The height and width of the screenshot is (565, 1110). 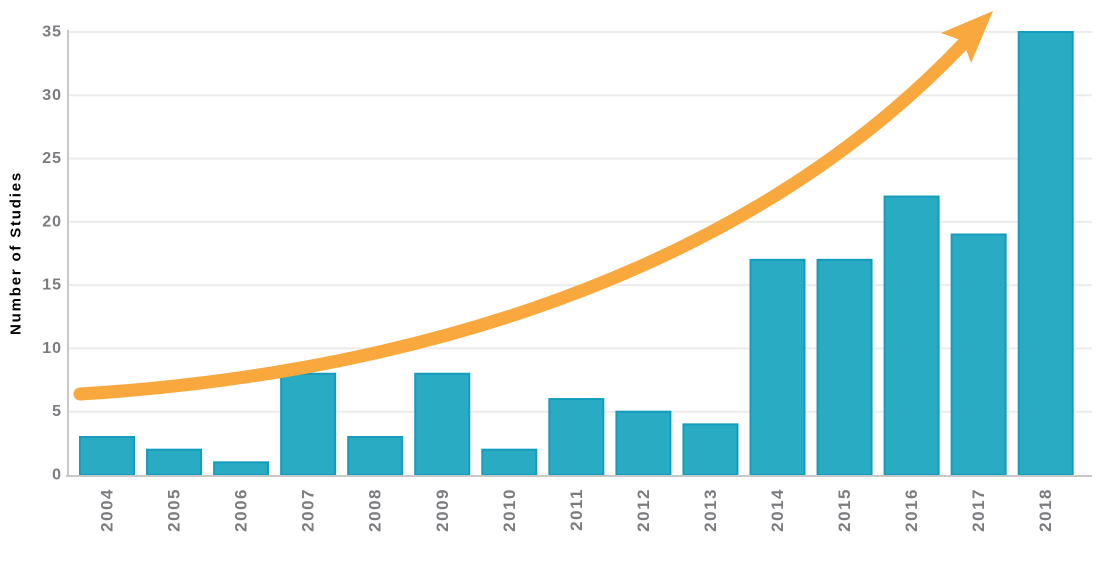 What do you see at coordinates (509, 462) in the screenshot?
I see `bar-2010` at bounding box center [509, 462].